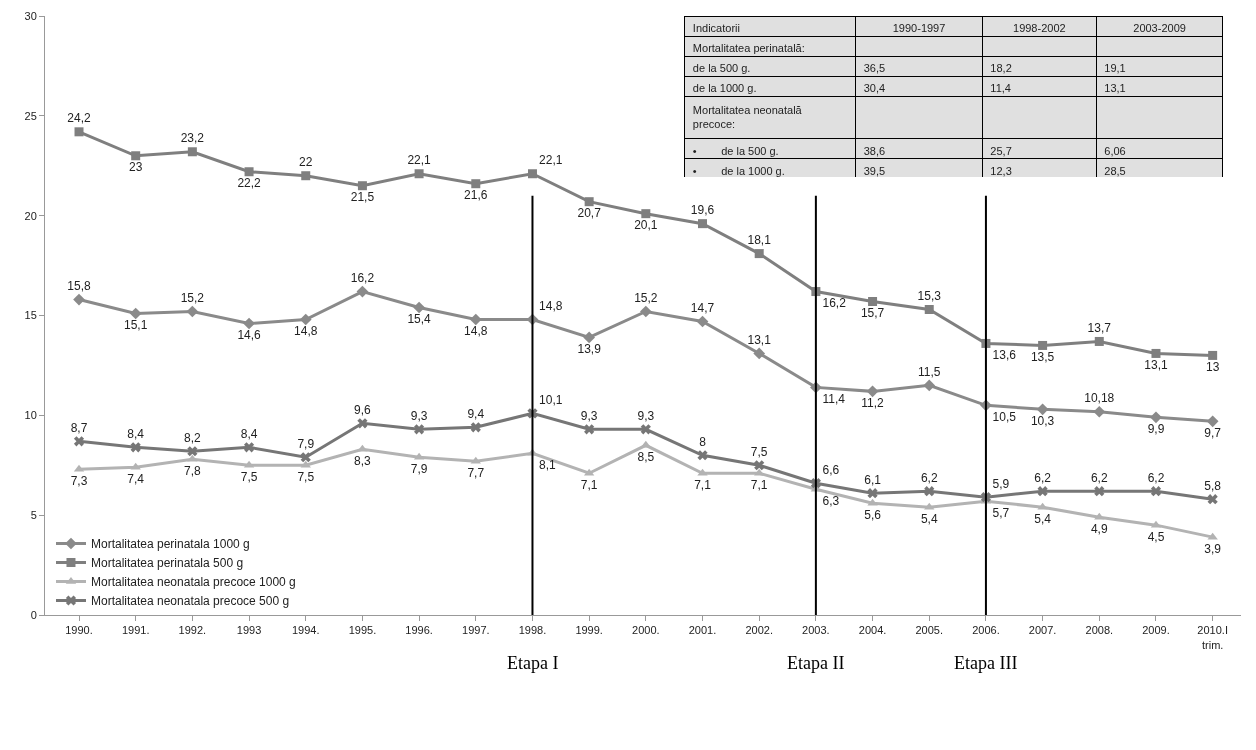 This screenshot has width=1256, height=750. Describe the element at coordinates (873, 402) in the screenshot. I see `data-label: 11,2` at that location.